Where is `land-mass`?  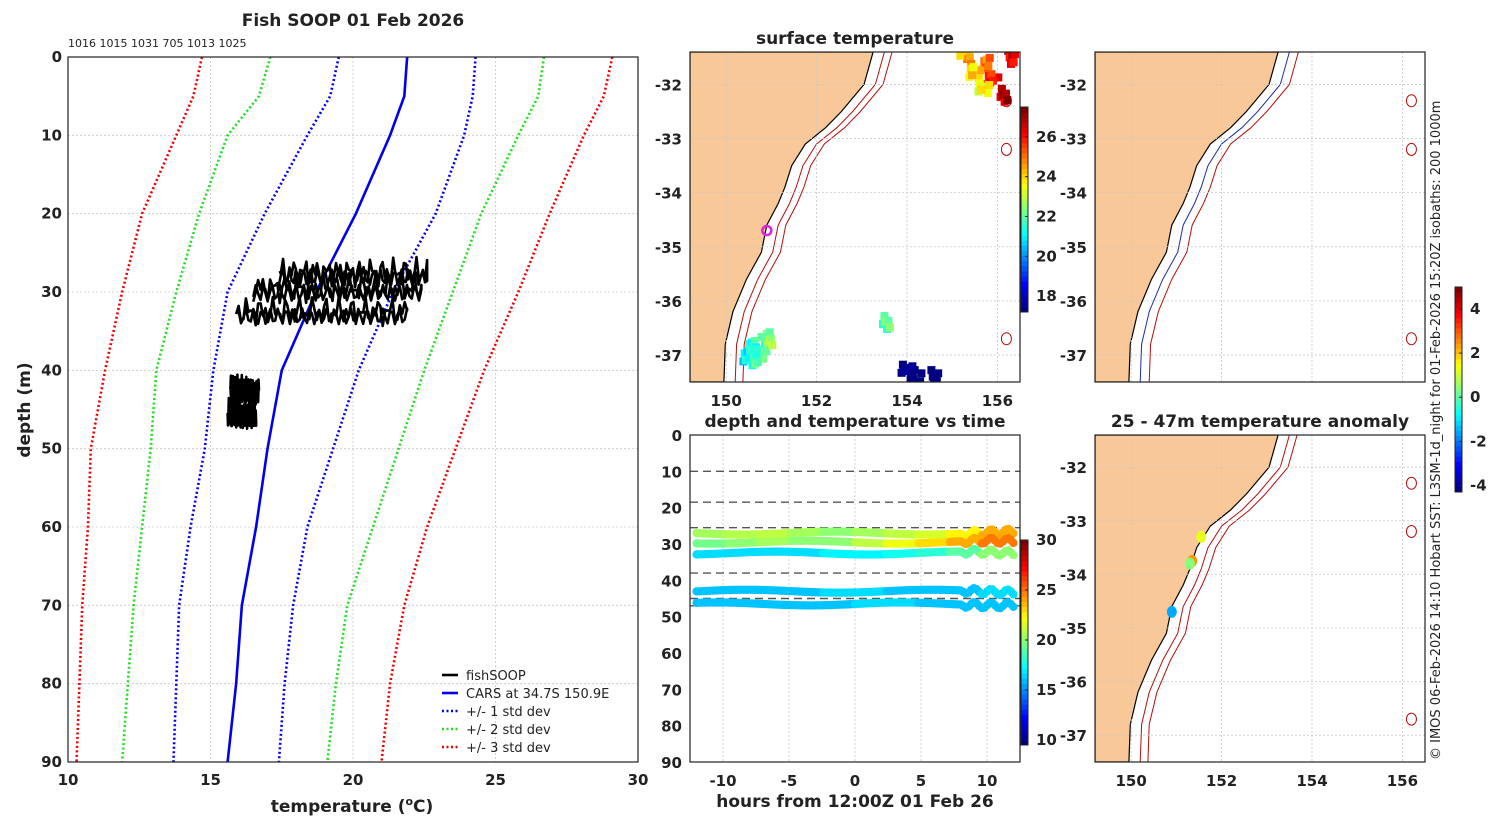
land-mass is located at coordinates (1187, 598).